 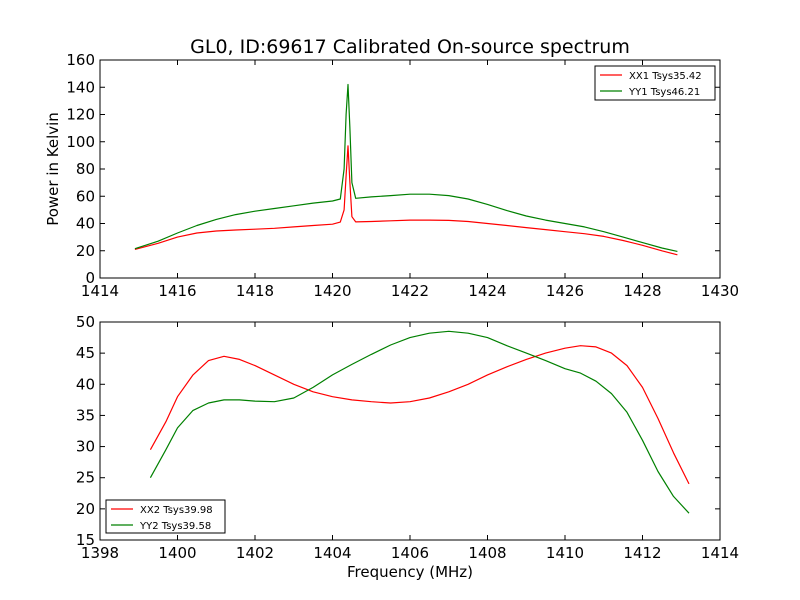 What do you see at coordinates (410, 572) in the screenshot?
I see `x-axis-label: Frequency (MHz)` at bounding box center [410, 572].